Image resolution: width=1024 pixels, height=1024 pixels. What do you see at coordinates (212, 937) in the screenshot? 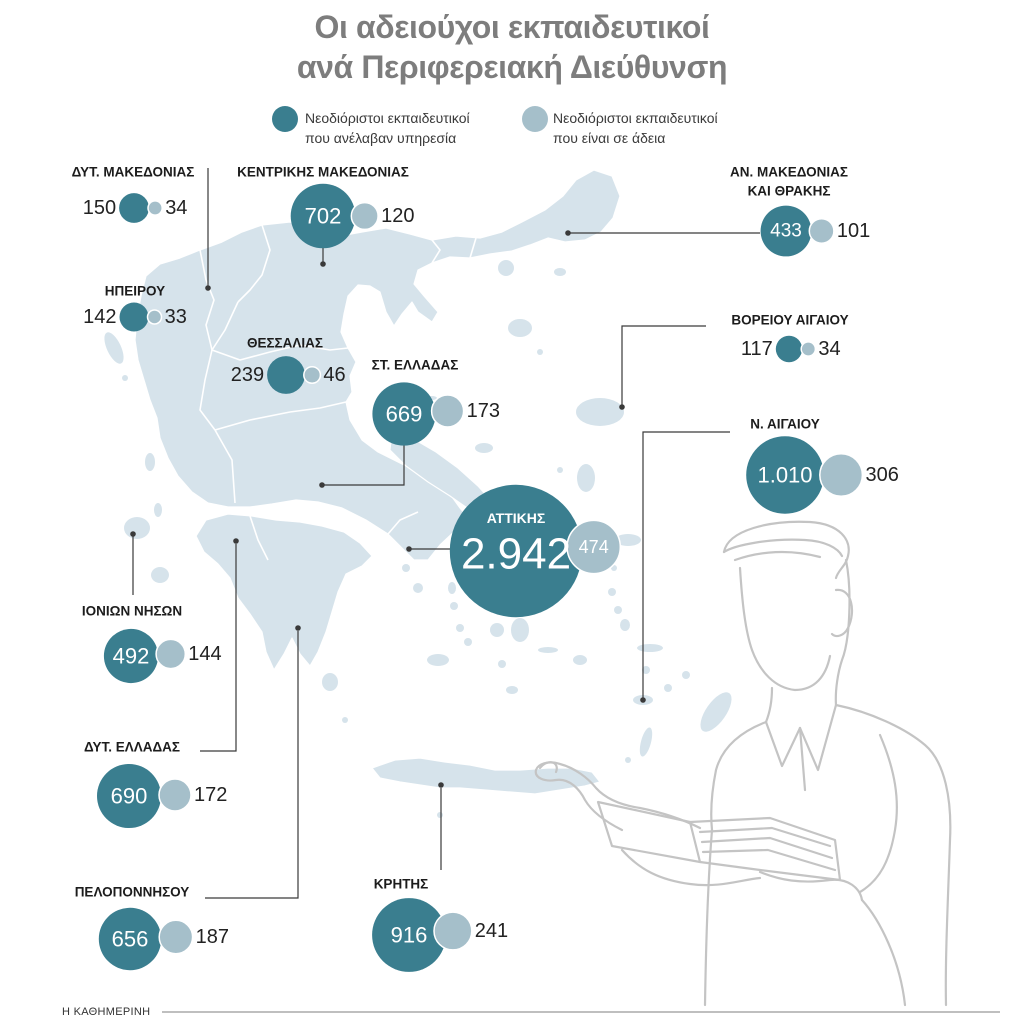
I see `value-on-leave: 187` at bounding box center [212, 937].